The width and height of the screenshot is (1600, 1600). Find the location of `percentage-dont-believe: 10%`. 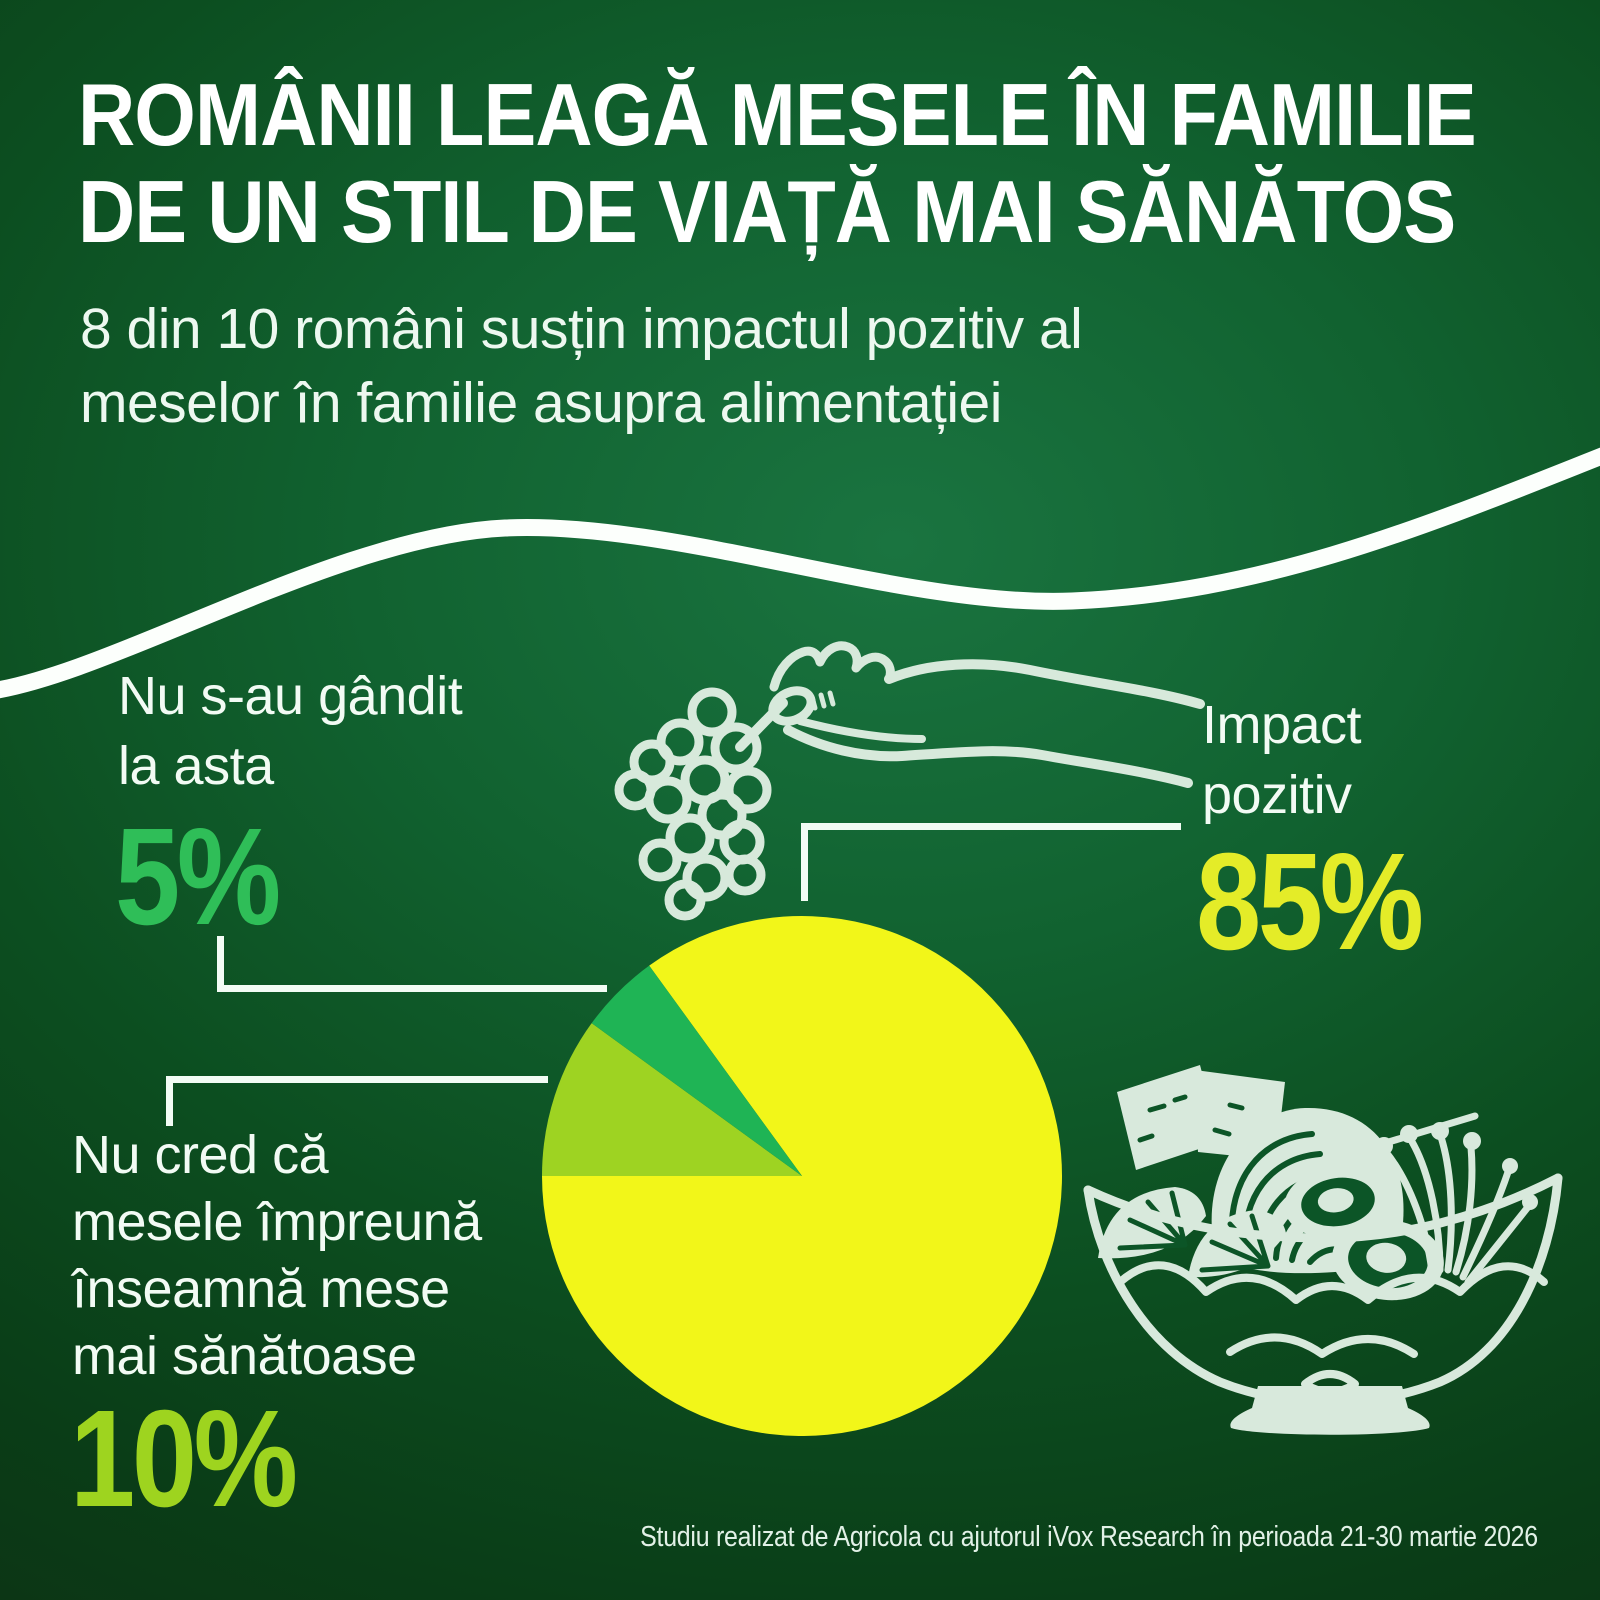

percentage-dont-believe: 10% is located at coordinates (184, 1459).